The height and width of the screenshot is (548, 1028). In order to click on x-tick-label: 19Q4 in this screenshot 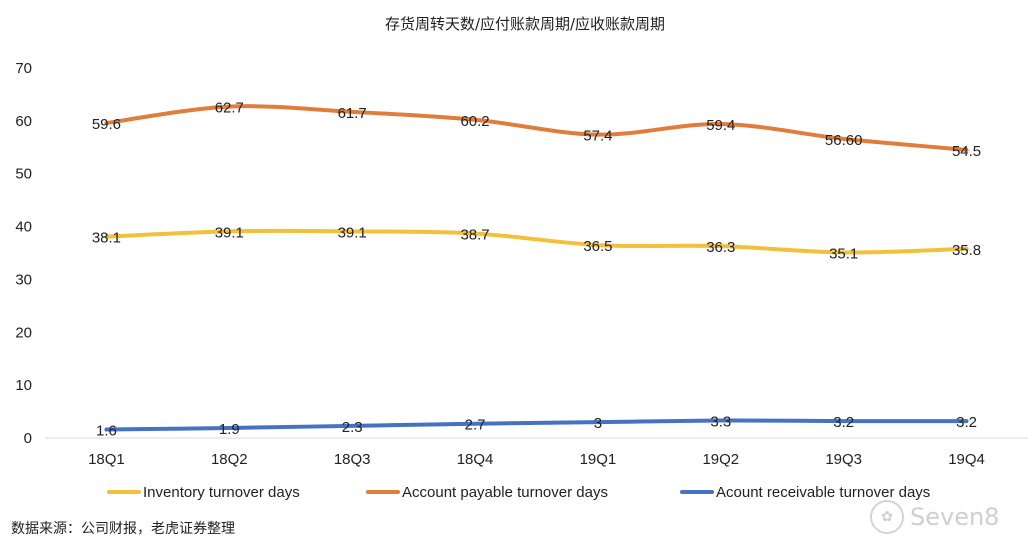, I will do `click(966, 459)`.